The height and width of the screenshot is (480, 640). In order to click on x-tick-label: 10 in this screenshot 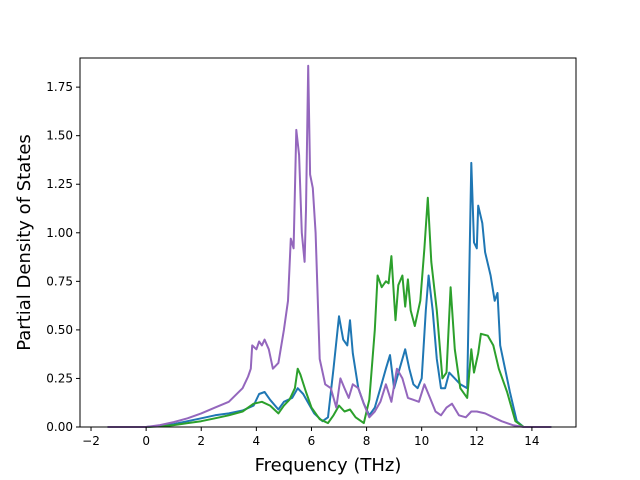, I will do `click(421, 441)`.